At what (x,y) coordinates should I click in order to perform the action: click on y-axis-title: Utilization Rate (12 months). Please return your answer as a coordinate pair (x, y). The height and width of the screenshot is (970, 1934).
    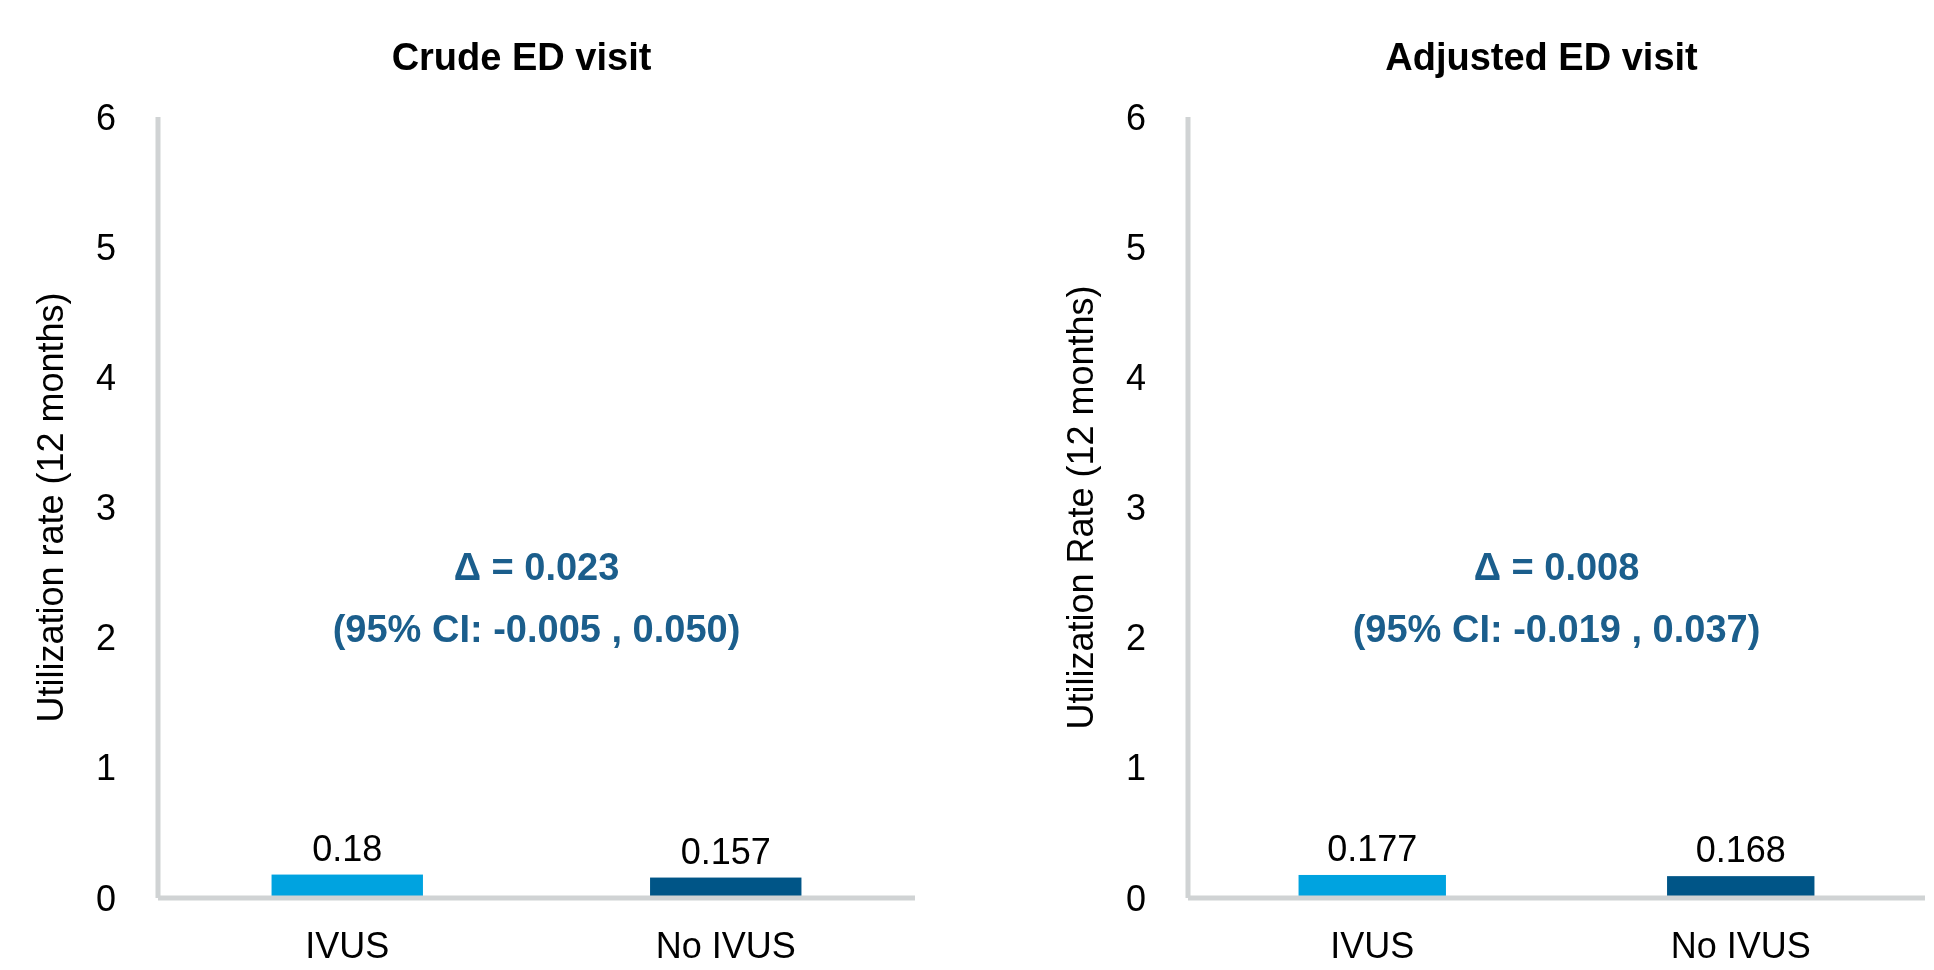
    Looking at the image, I should click on (1080, 507).